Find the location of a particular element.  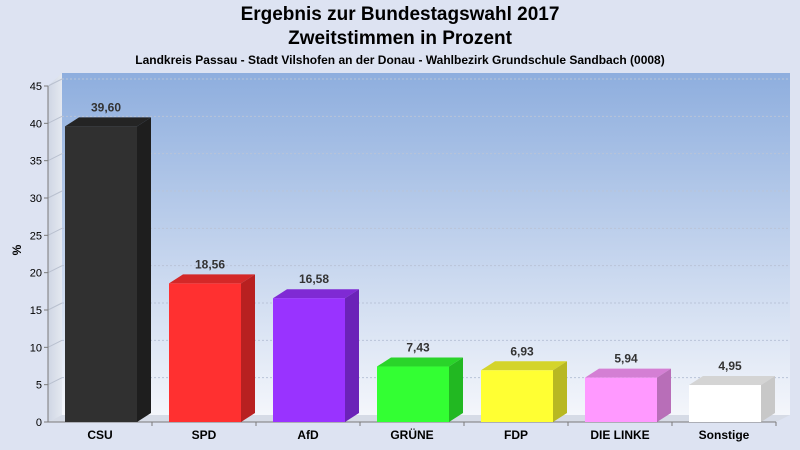

chart-title-line-1: Ergebnis zur Bundestagswahl 2017 is located at coordinates (400, 14).